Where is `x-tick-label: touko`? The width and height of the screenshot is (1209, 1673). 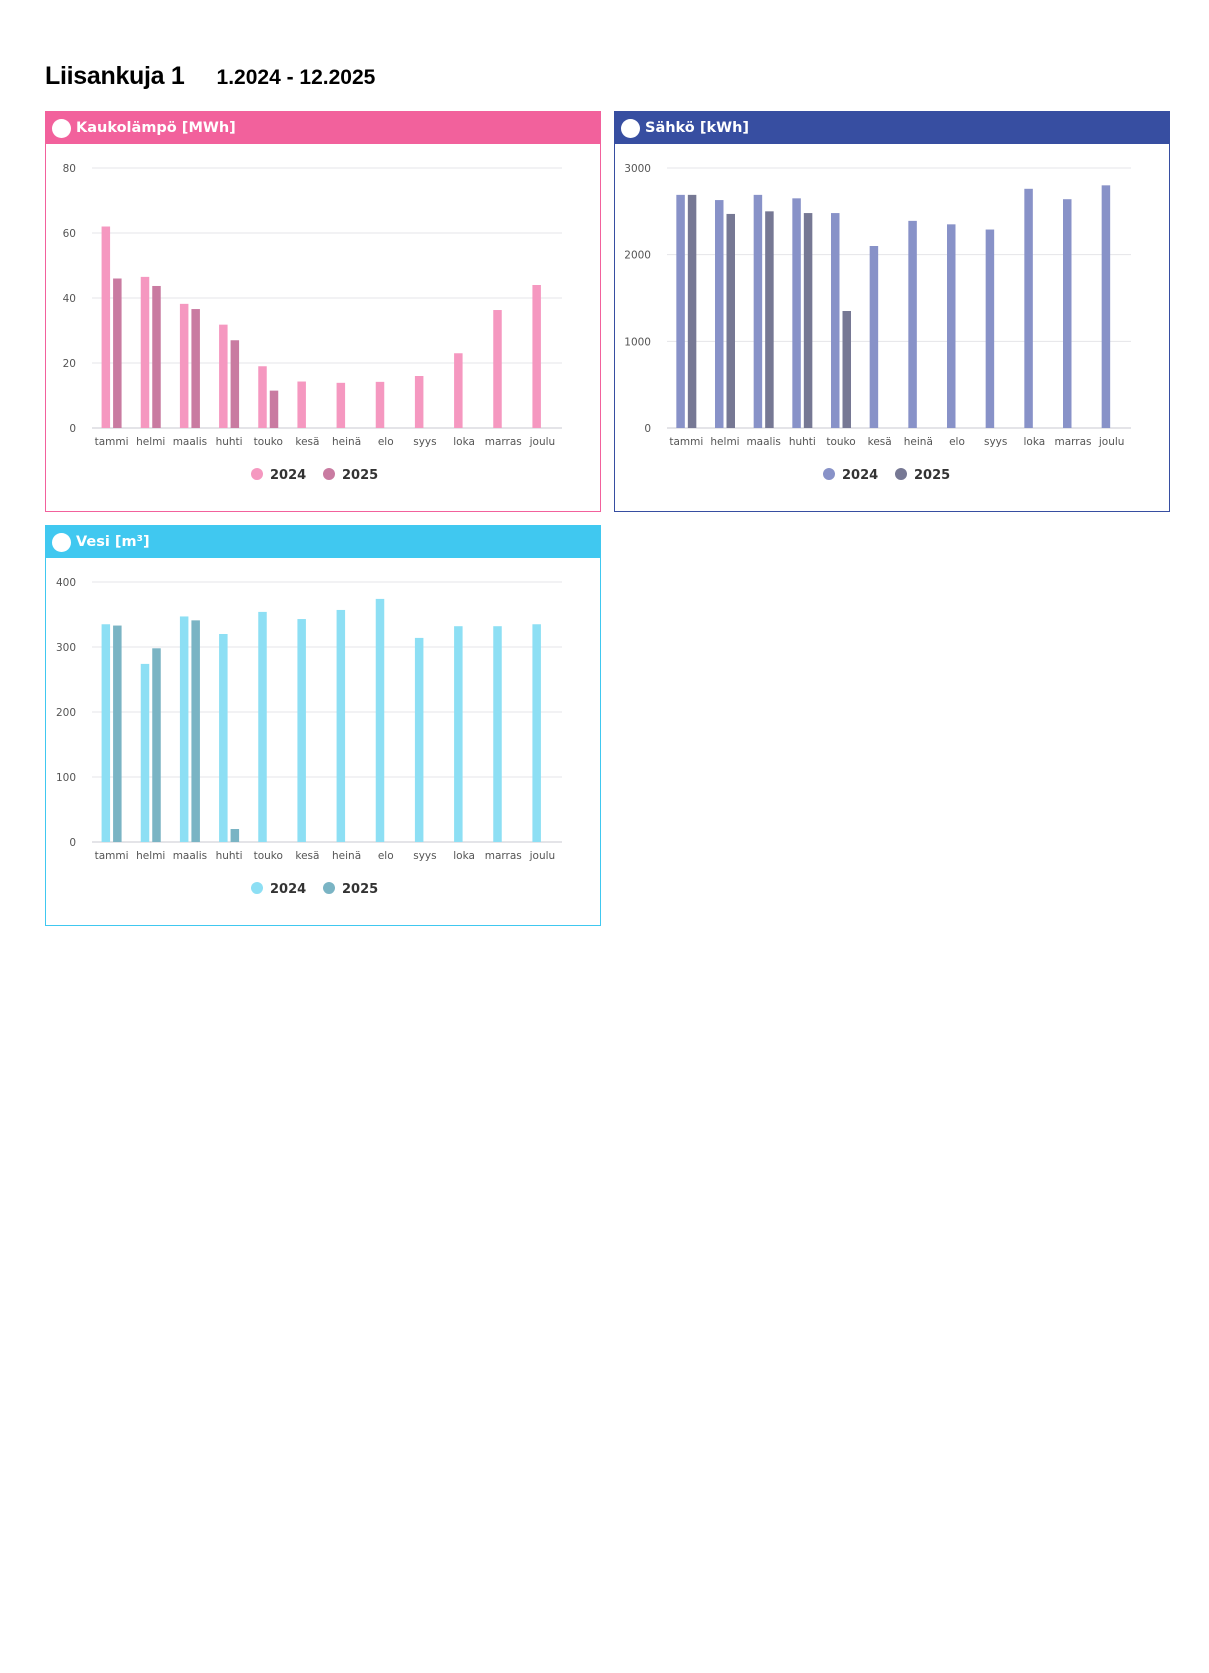 x-tick-label: touko is located at coordinates (840, 442).